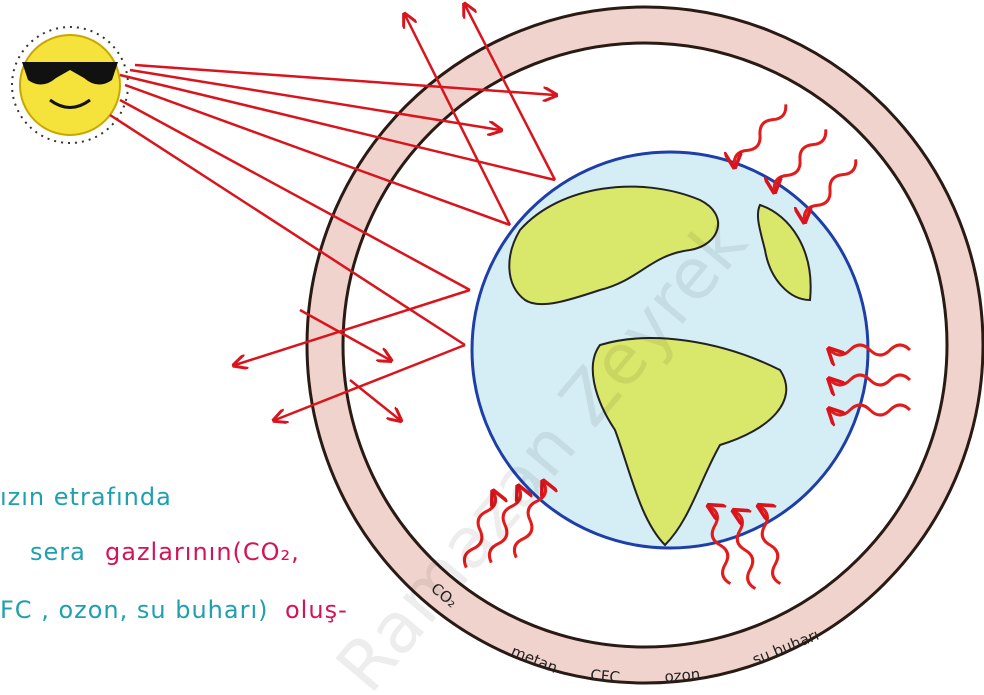  Describe the element at coordinates (784, 252) in the screenshot. I see `land-europe-africa` at that location.